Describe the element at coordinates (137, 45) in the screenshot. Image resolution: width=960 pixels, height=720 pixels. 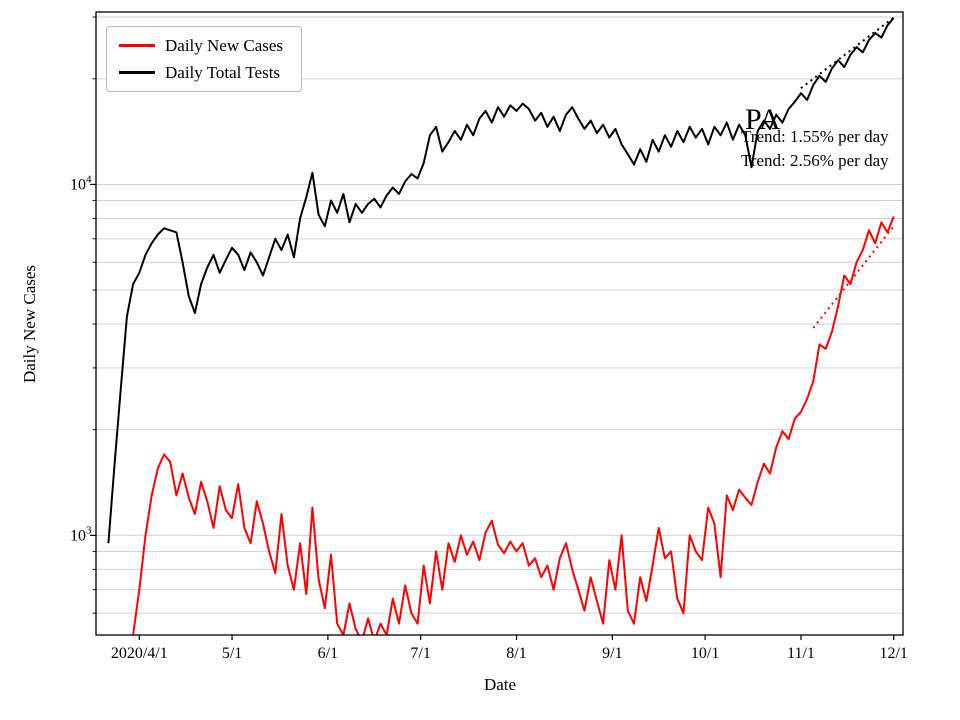
I see `legend-line-sample-red` at that location.